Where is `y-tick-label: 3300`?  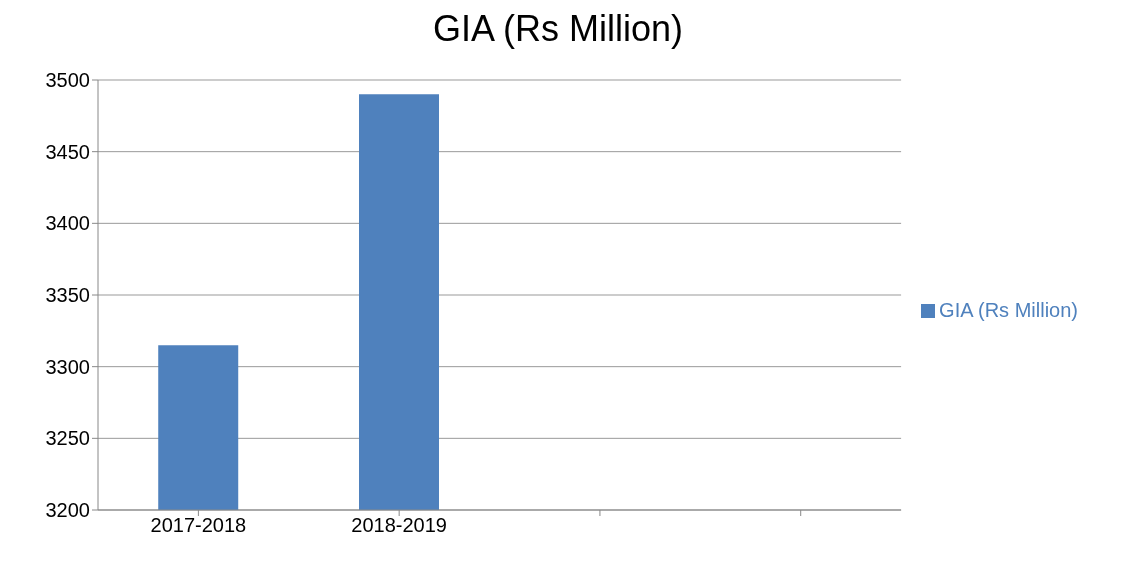
y-tick-label: 3300 is located at coordinates (67, 366).